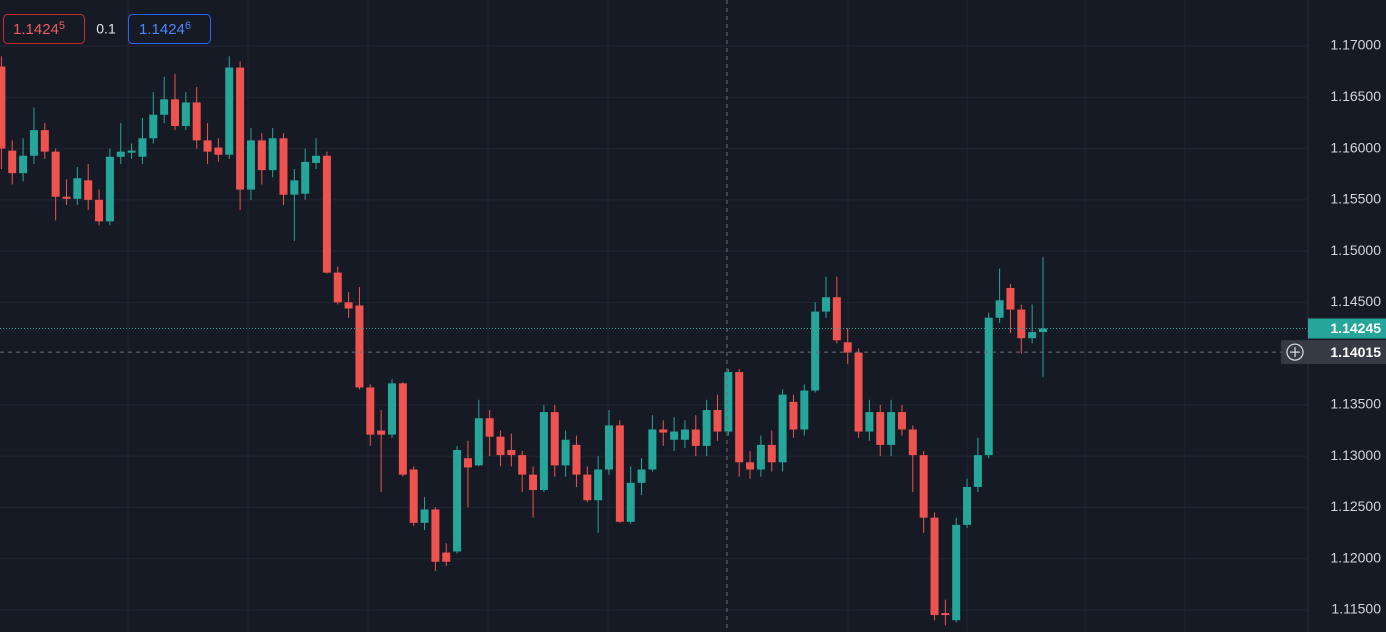 The image size is (1386, 632). Describe the element at coordinates (1355, 404) in the screenshot. I see `y-tick-label: 1.13500` at that location.